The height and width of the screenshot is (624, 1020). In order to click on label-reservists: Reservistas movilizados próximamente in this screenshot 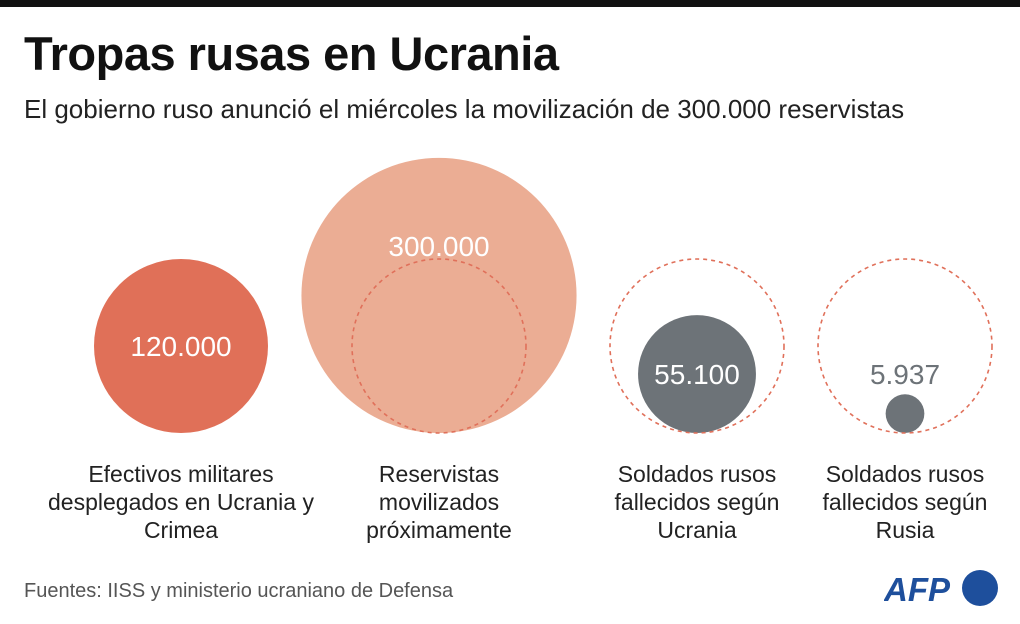, I will do `click(439, 502)`.